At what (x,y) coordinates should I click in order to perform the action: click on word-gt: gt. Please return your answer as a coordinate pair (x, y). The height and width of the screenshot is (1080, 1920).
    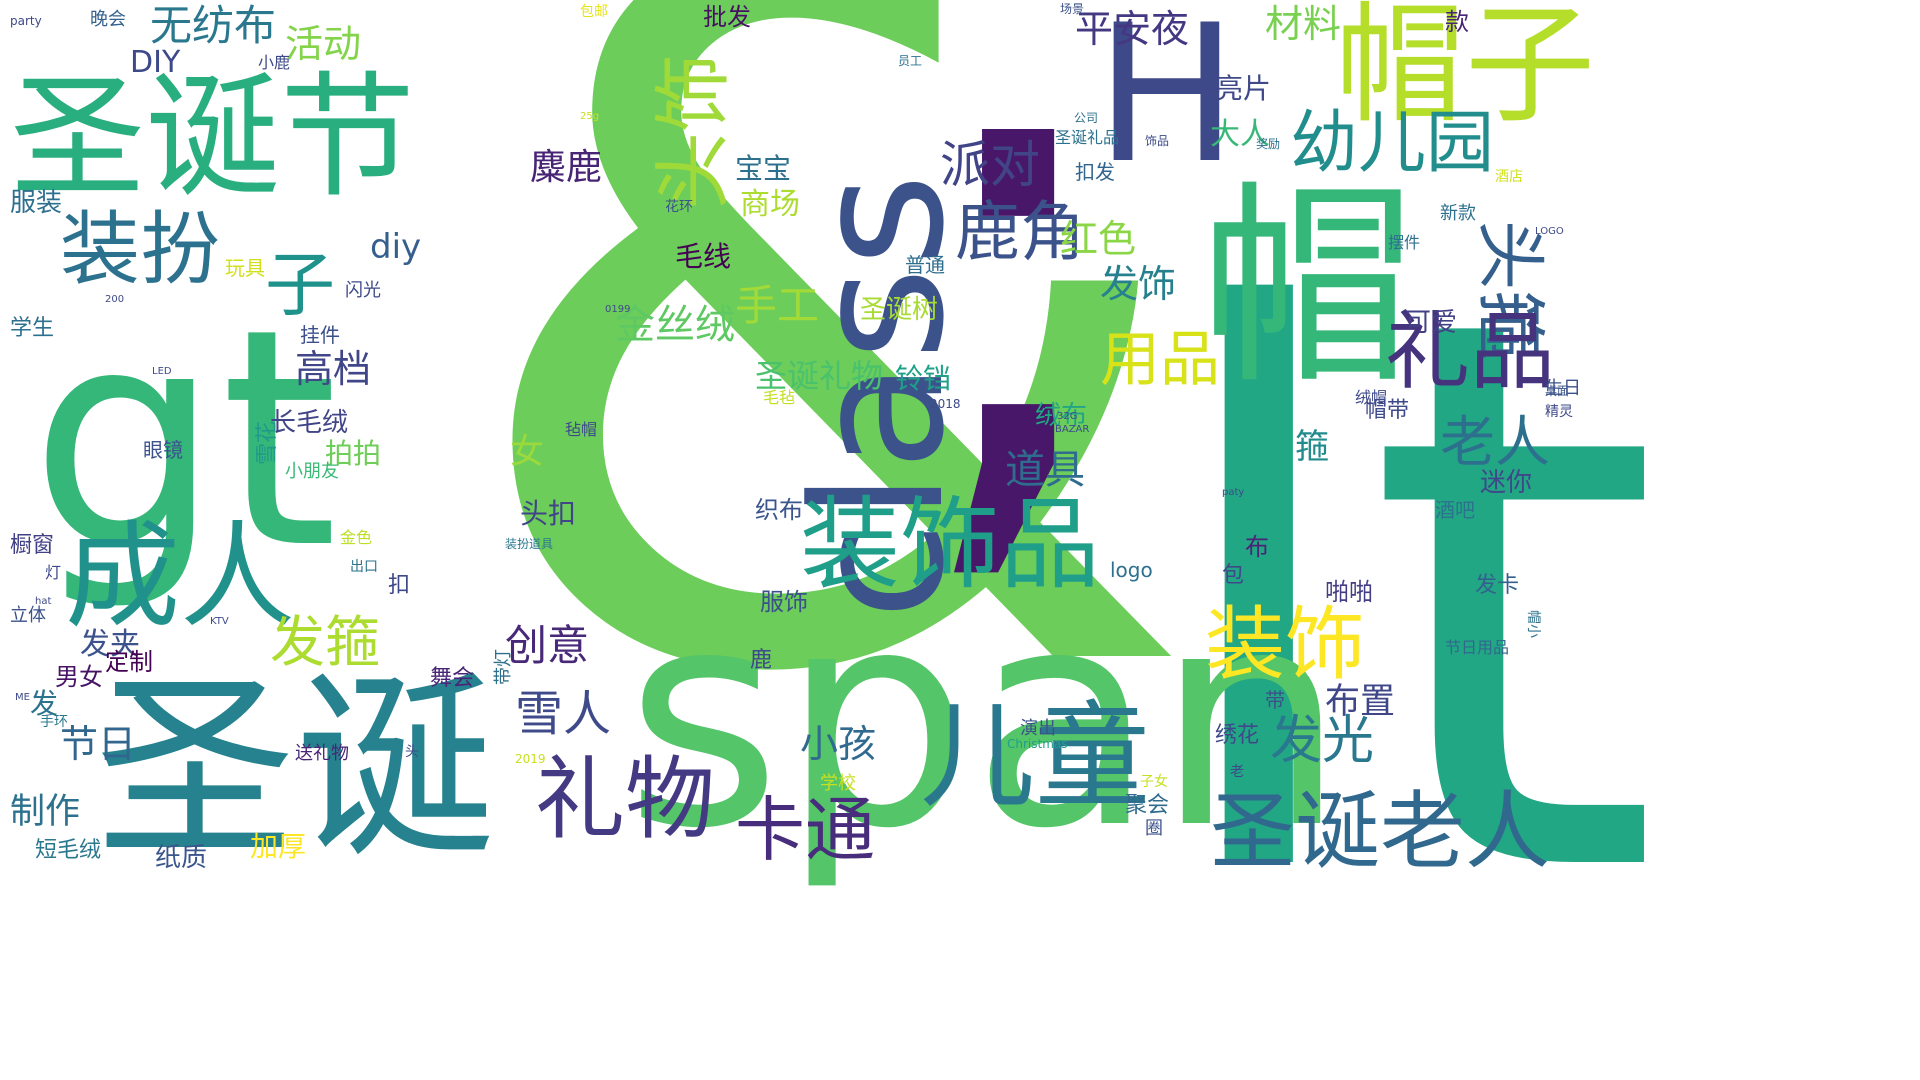
    Looking at the image, I should click on (184, 439).